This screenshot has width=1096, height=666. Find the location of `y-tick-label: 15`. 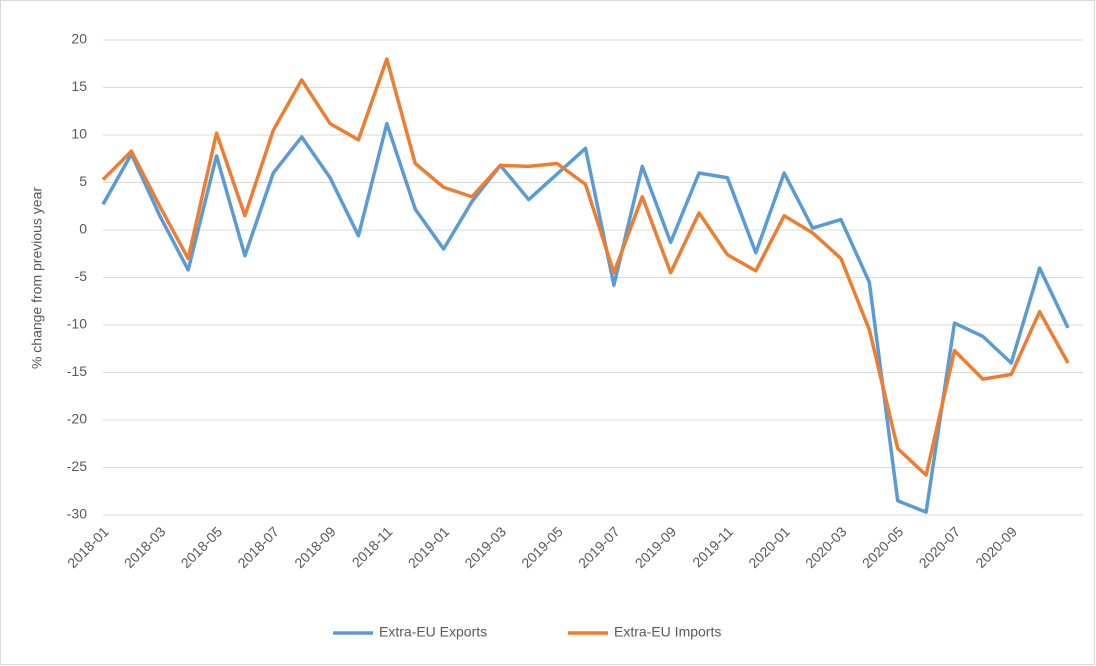

y-tick-label: 15 is located at coordinates (79, 86).